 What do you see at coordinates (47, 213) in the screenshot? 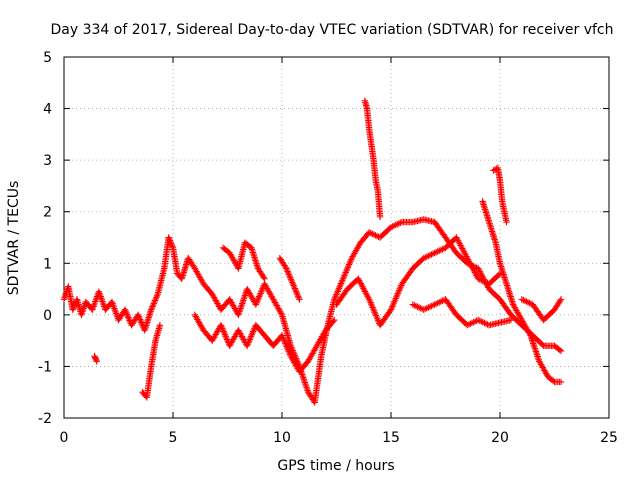
I see `y-tick-label: 2` at bounding box center [47, 213].